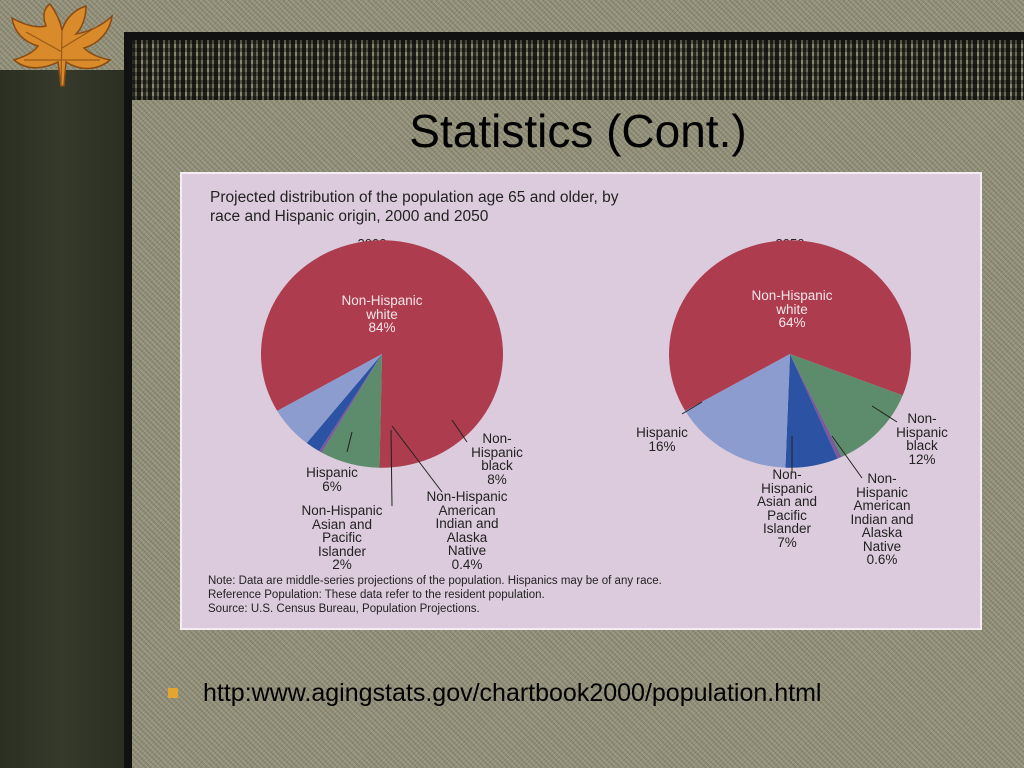 The height and width of the screenshot is (768, 1024). What do you see at coordinates (574, 36) in the screenshot?
I see `frame-top` at bounding box center [574, 36].